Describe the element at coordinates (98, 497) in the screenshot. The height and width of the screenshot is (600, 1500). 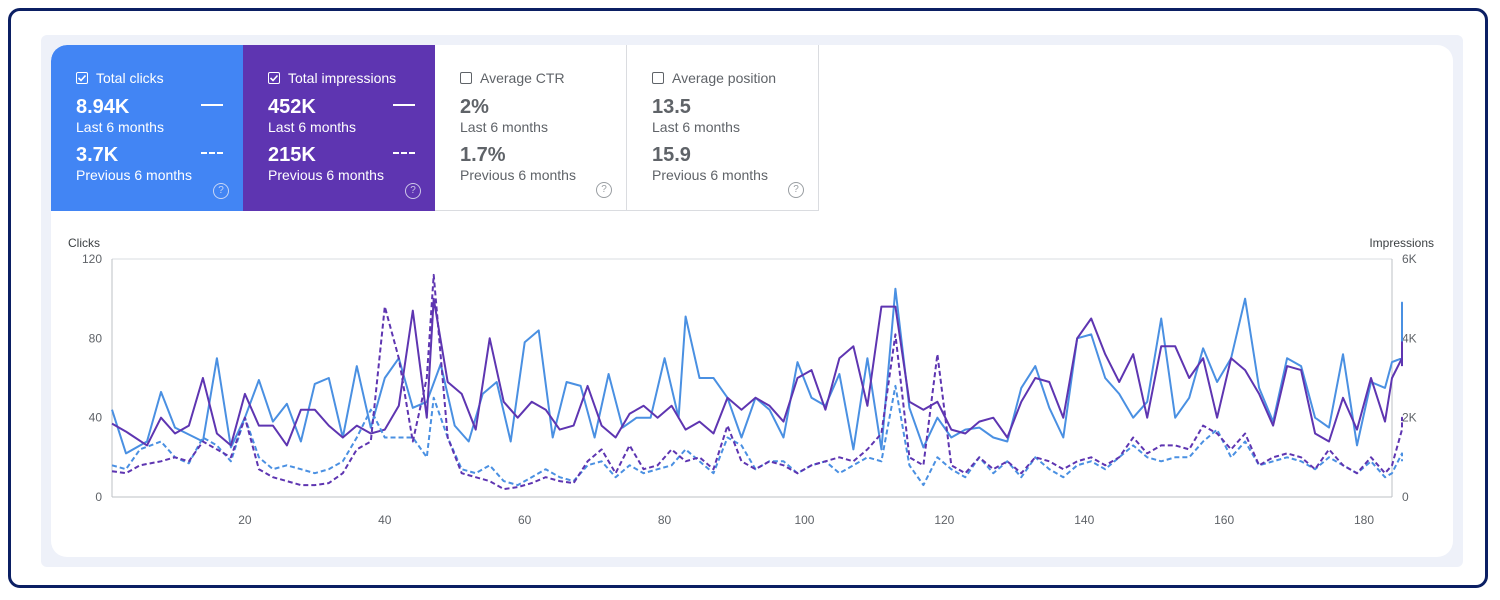
I see `left-tick-label: 0` at that location.